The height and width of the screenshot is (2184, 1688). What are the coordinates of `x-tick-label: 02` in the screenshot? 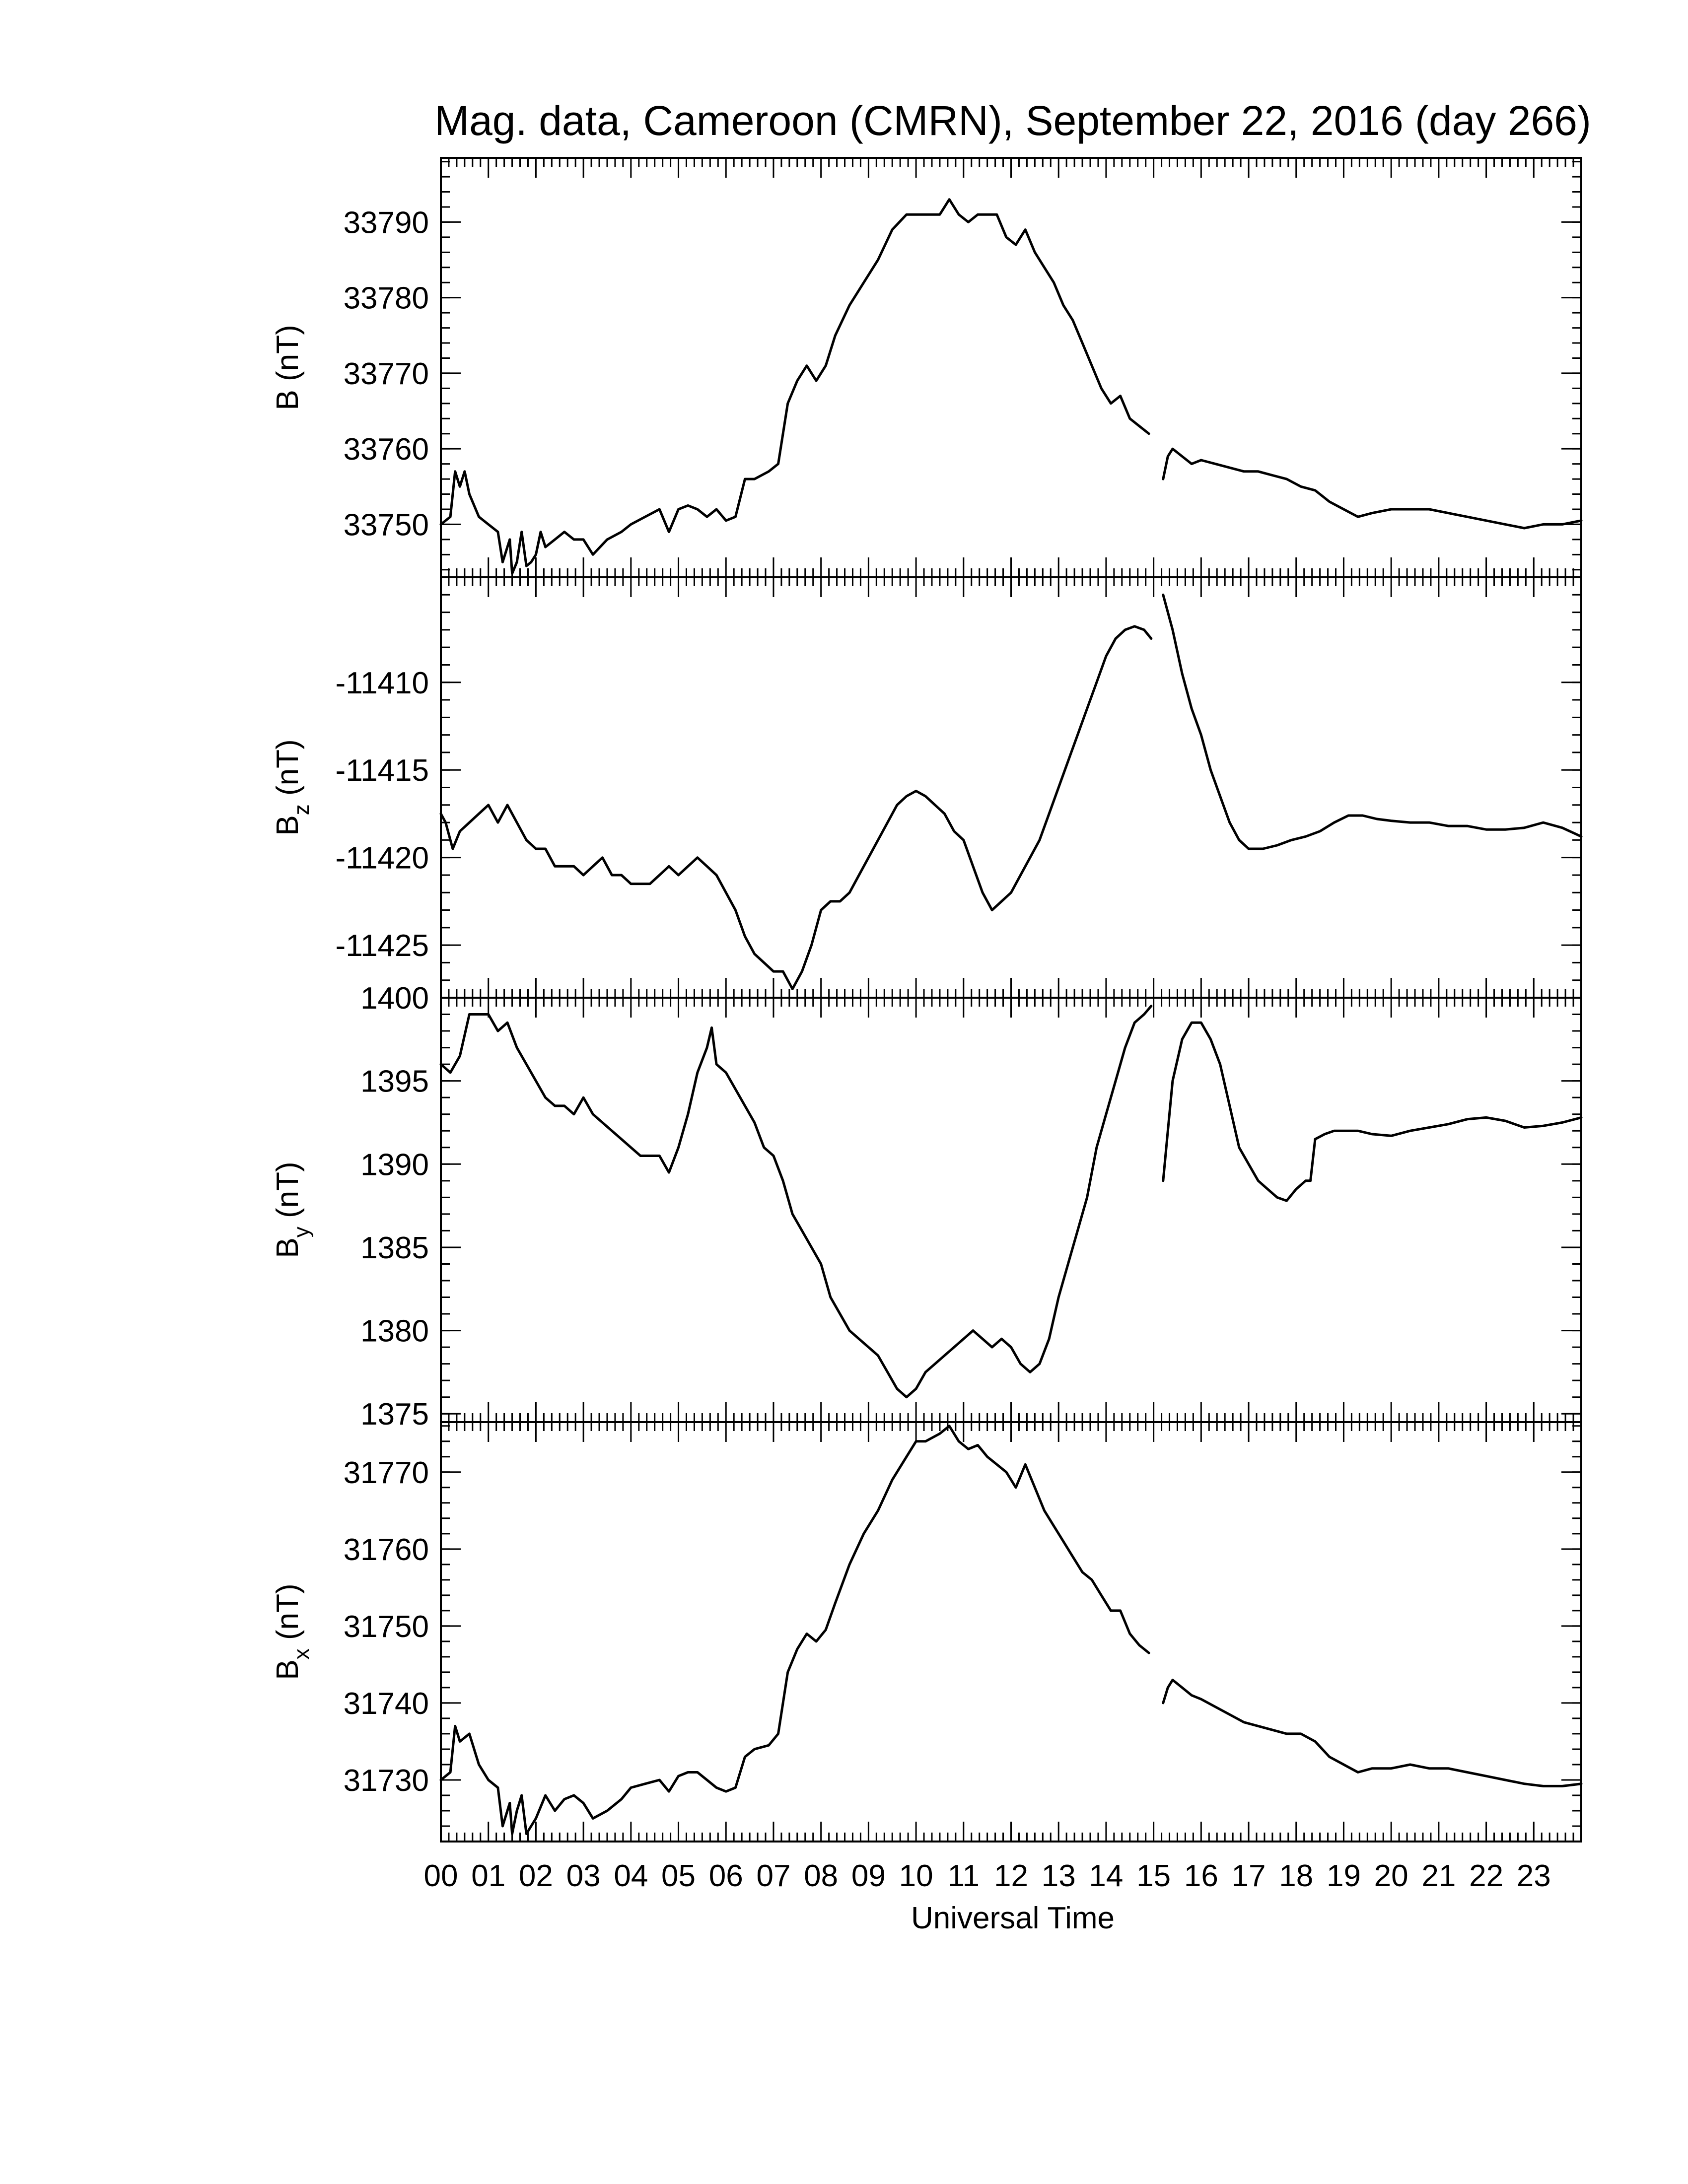 It's located at (536, 1876).